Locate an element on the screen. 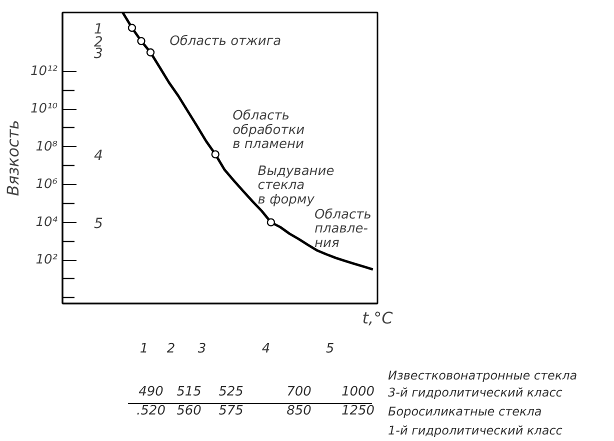 The width and height of the screenshot is (614, 441). y-tick-label: 10¹⁰ is located at coordinates (44, 109).